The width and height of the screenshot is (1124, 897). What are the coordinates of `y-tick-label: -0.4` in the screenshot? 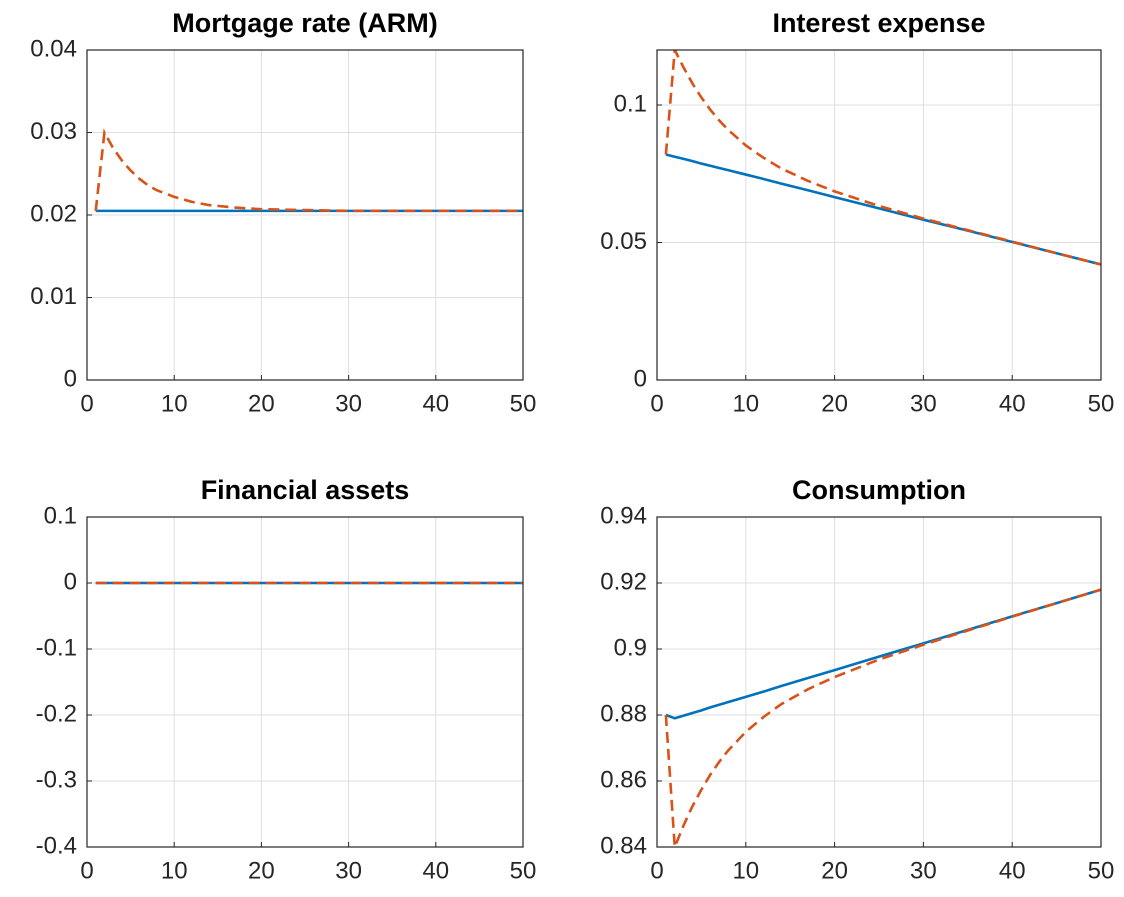 It's located at (56, 845).